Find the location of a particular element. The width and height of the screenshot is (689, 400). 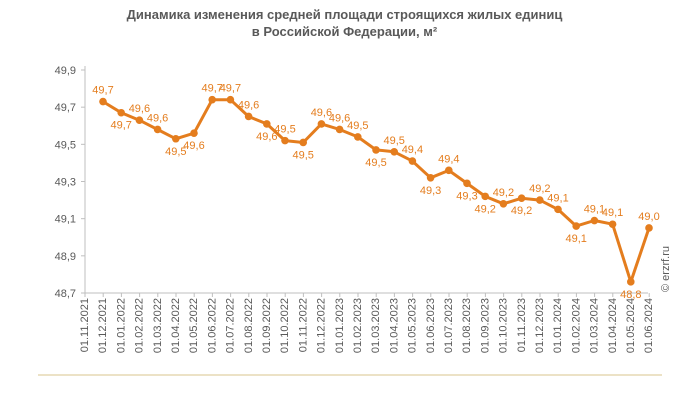

x-tick-label: 01.02.2023 is located at coordinates (358, 325).